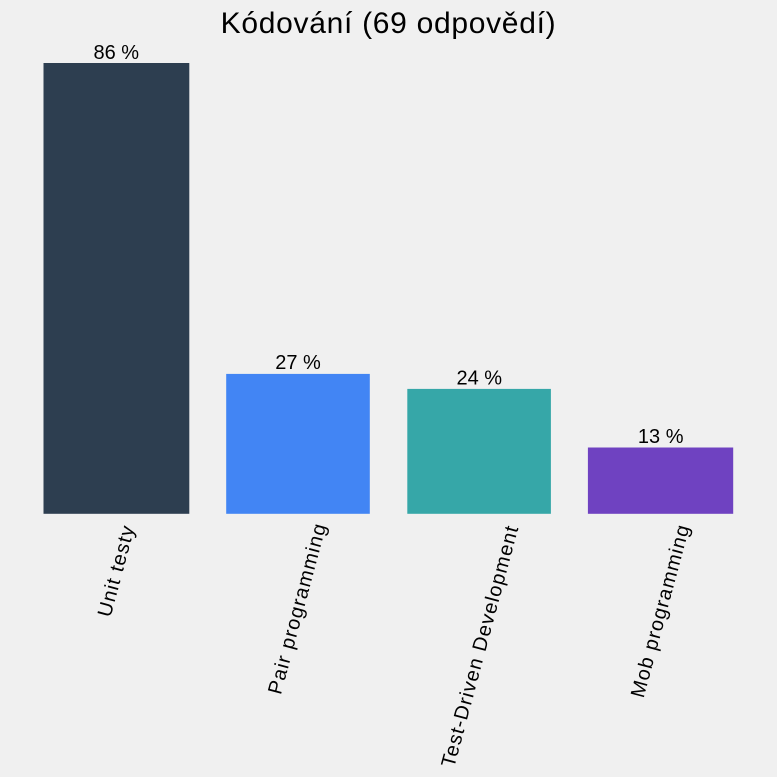 Image resolution: width=777 pixels, height=777 pixels. I want to click on svg-text: 27 %, so click(298, 363).